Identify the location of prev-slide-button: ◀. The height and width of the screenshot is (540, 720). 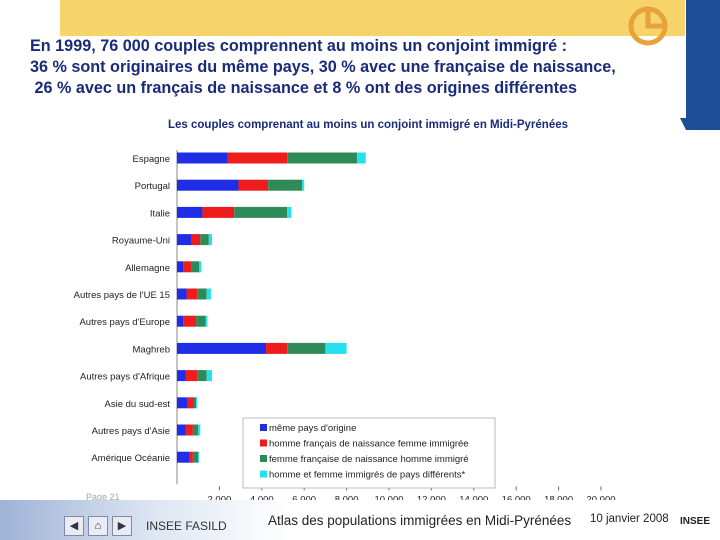
(74, 526).